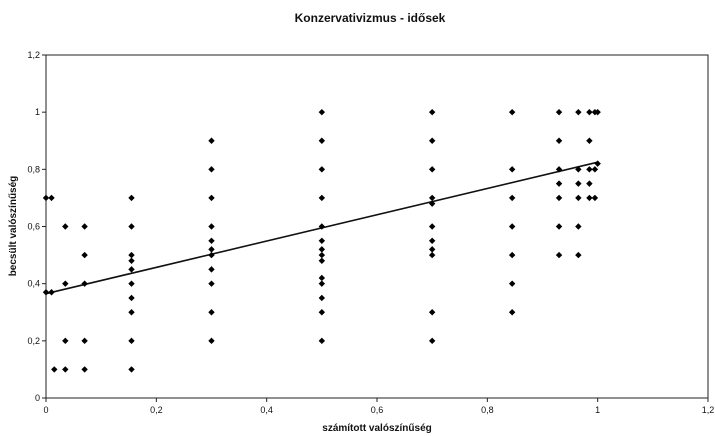 The image size is (715, 436). Describe the element at coordinates (37, 398) in the screenshot. I see `y-tick-label: 0` at that location.